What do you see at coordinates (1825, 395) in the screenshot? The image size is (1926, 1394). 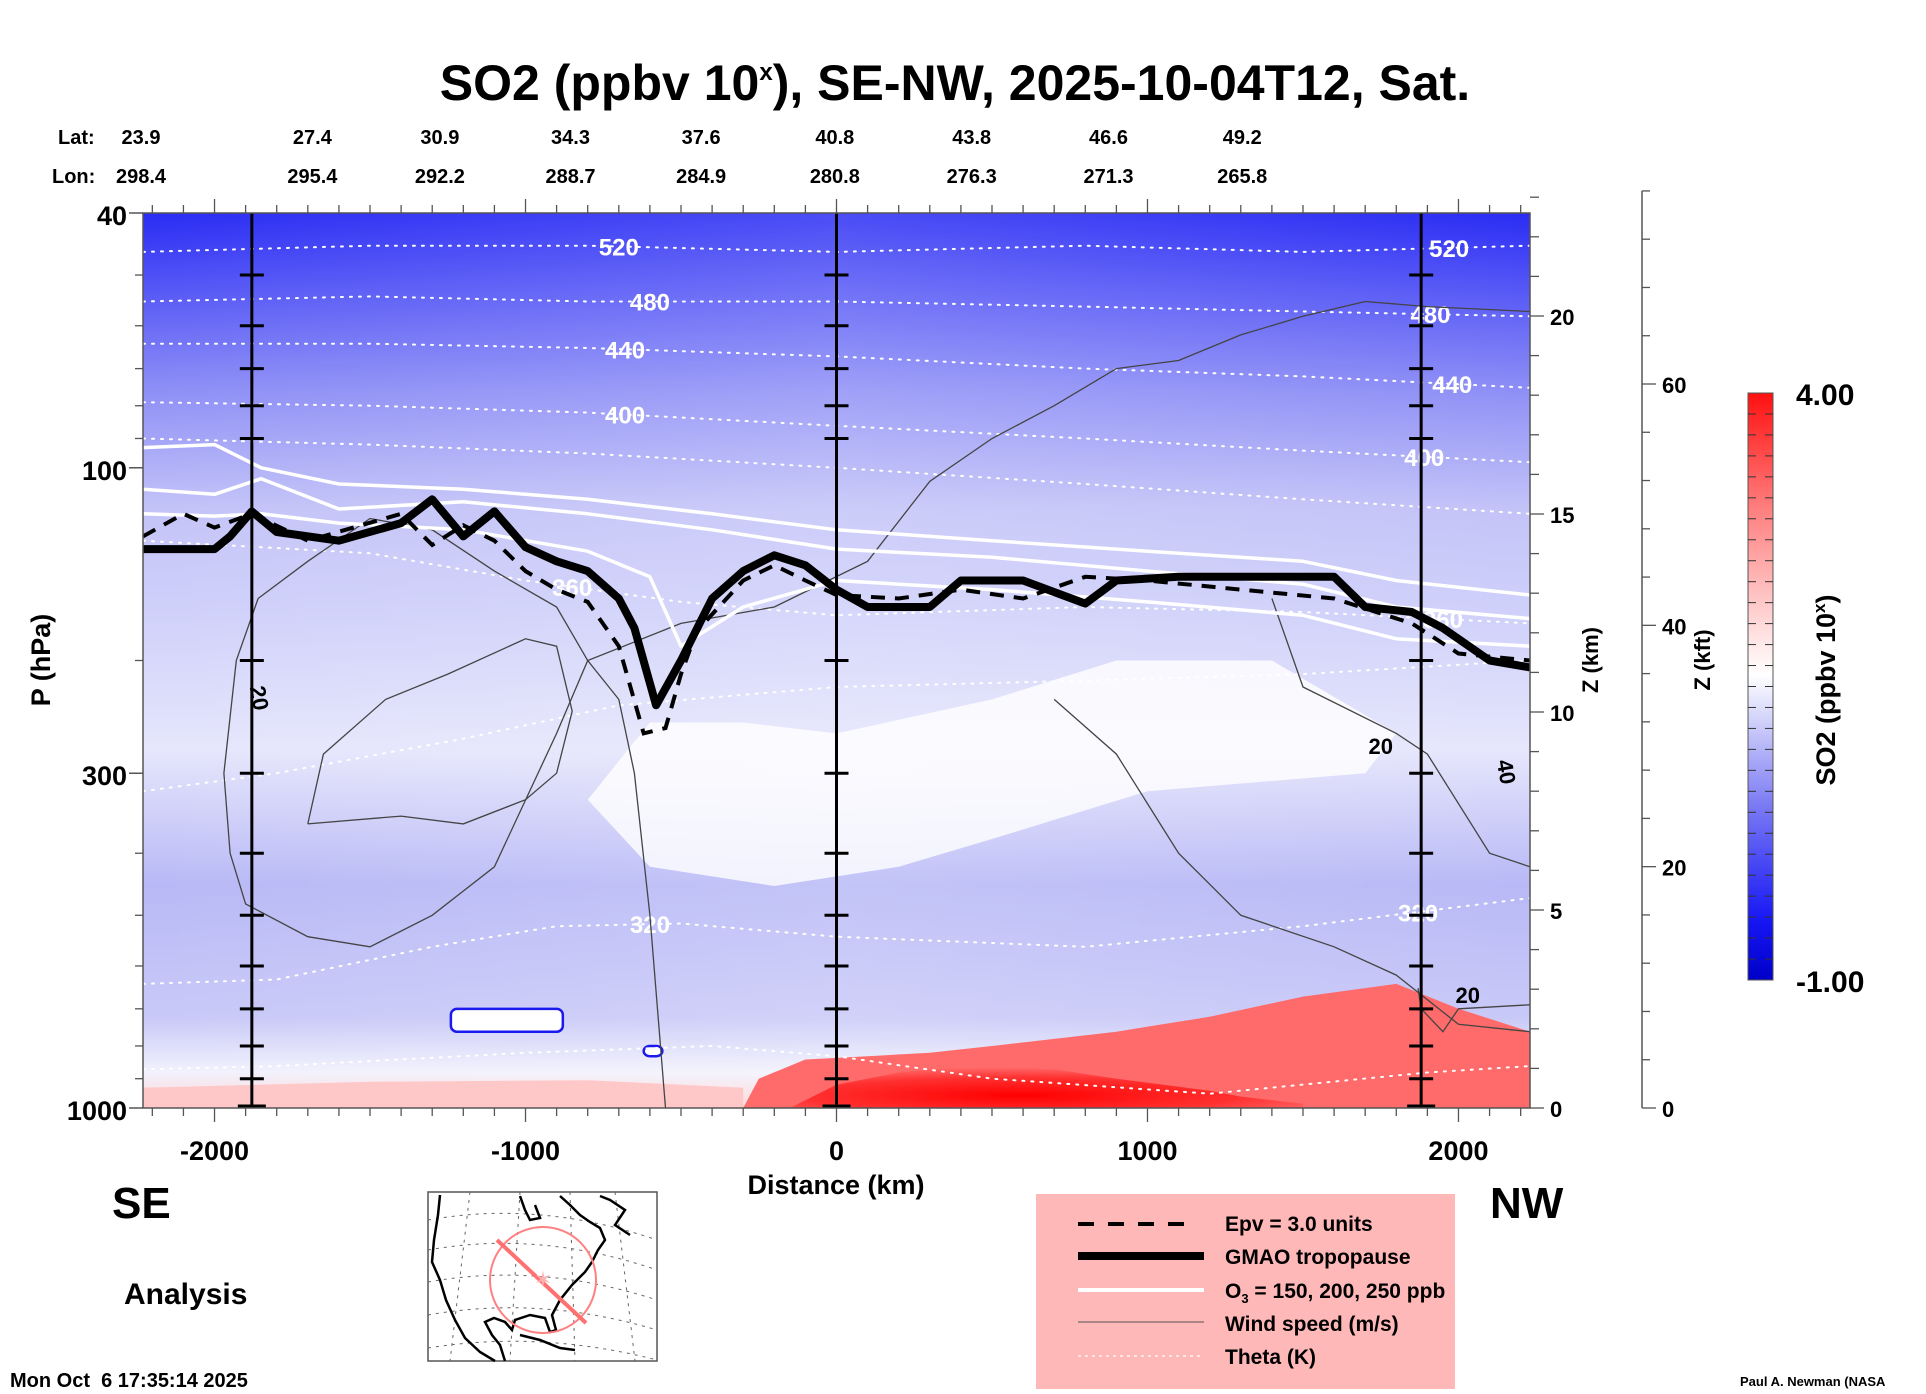 I see `colorbar-max-label: 4.00` at bounding box center [1825, 395].